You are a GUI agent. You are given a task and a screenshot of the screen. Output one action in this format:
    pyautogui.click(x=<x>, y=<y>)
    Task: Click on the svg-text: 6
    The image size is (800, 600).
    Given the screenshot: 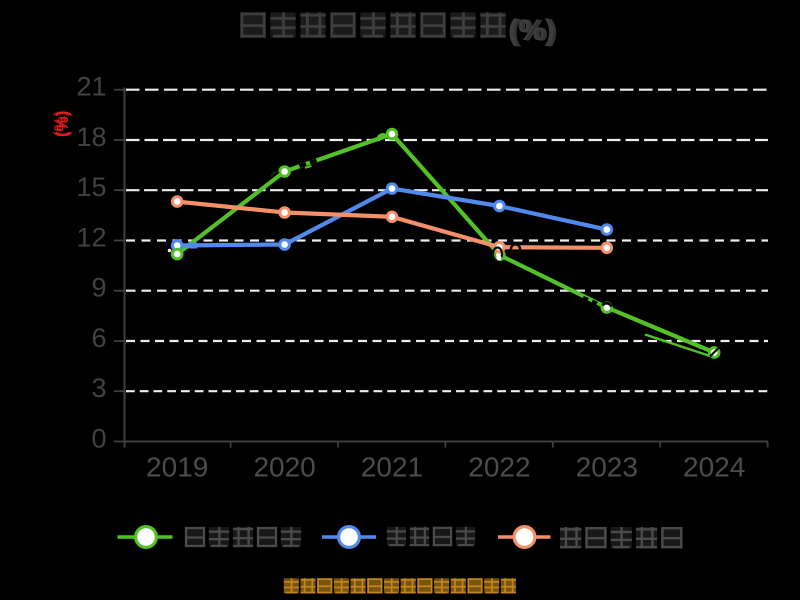 What is the action you would take?
    pyautogui.click(x=98, y=338)
    